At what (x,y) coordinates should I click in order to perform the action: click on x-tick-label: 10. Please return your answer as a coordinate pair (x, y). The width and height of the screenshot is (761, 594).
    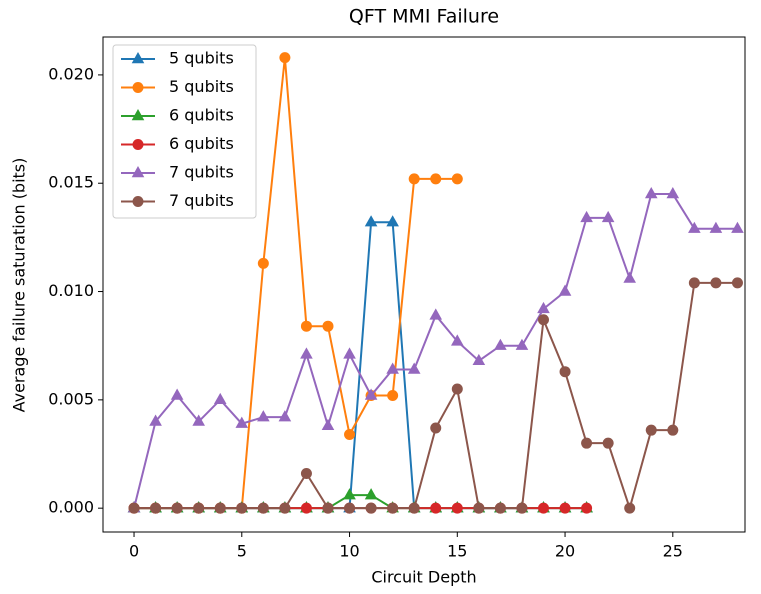
    Looking at the image, I should click on (349, 551).